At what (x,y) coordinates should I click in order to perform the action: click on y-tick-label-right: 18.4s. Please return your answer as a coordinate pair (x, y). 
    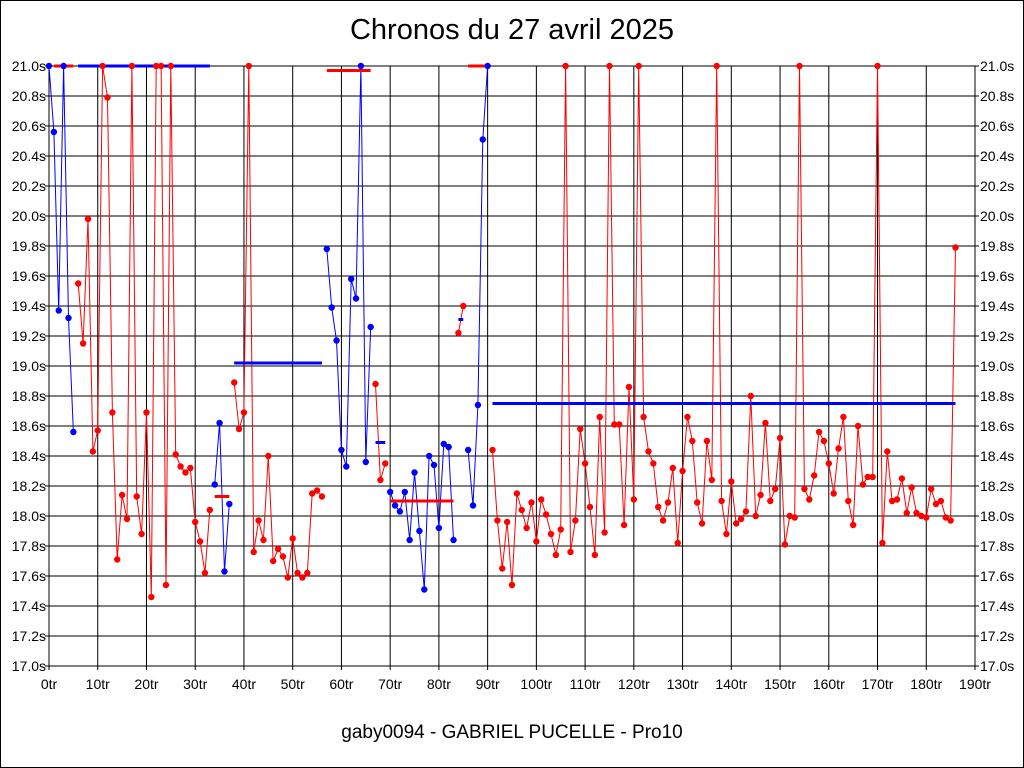
    Looking at the image, I should click on (997, 456).